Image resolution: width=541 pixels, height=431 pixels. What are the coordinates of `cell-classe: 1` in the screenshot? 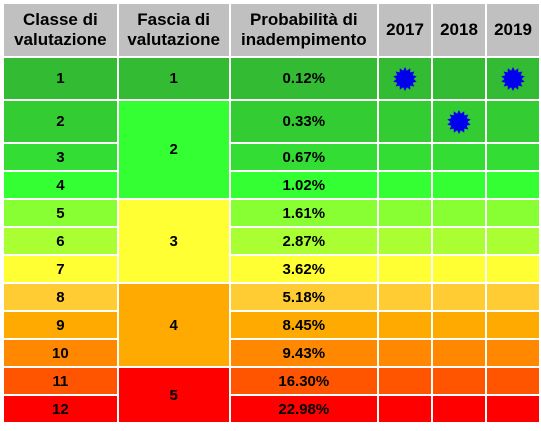 It's located at (60, 78).